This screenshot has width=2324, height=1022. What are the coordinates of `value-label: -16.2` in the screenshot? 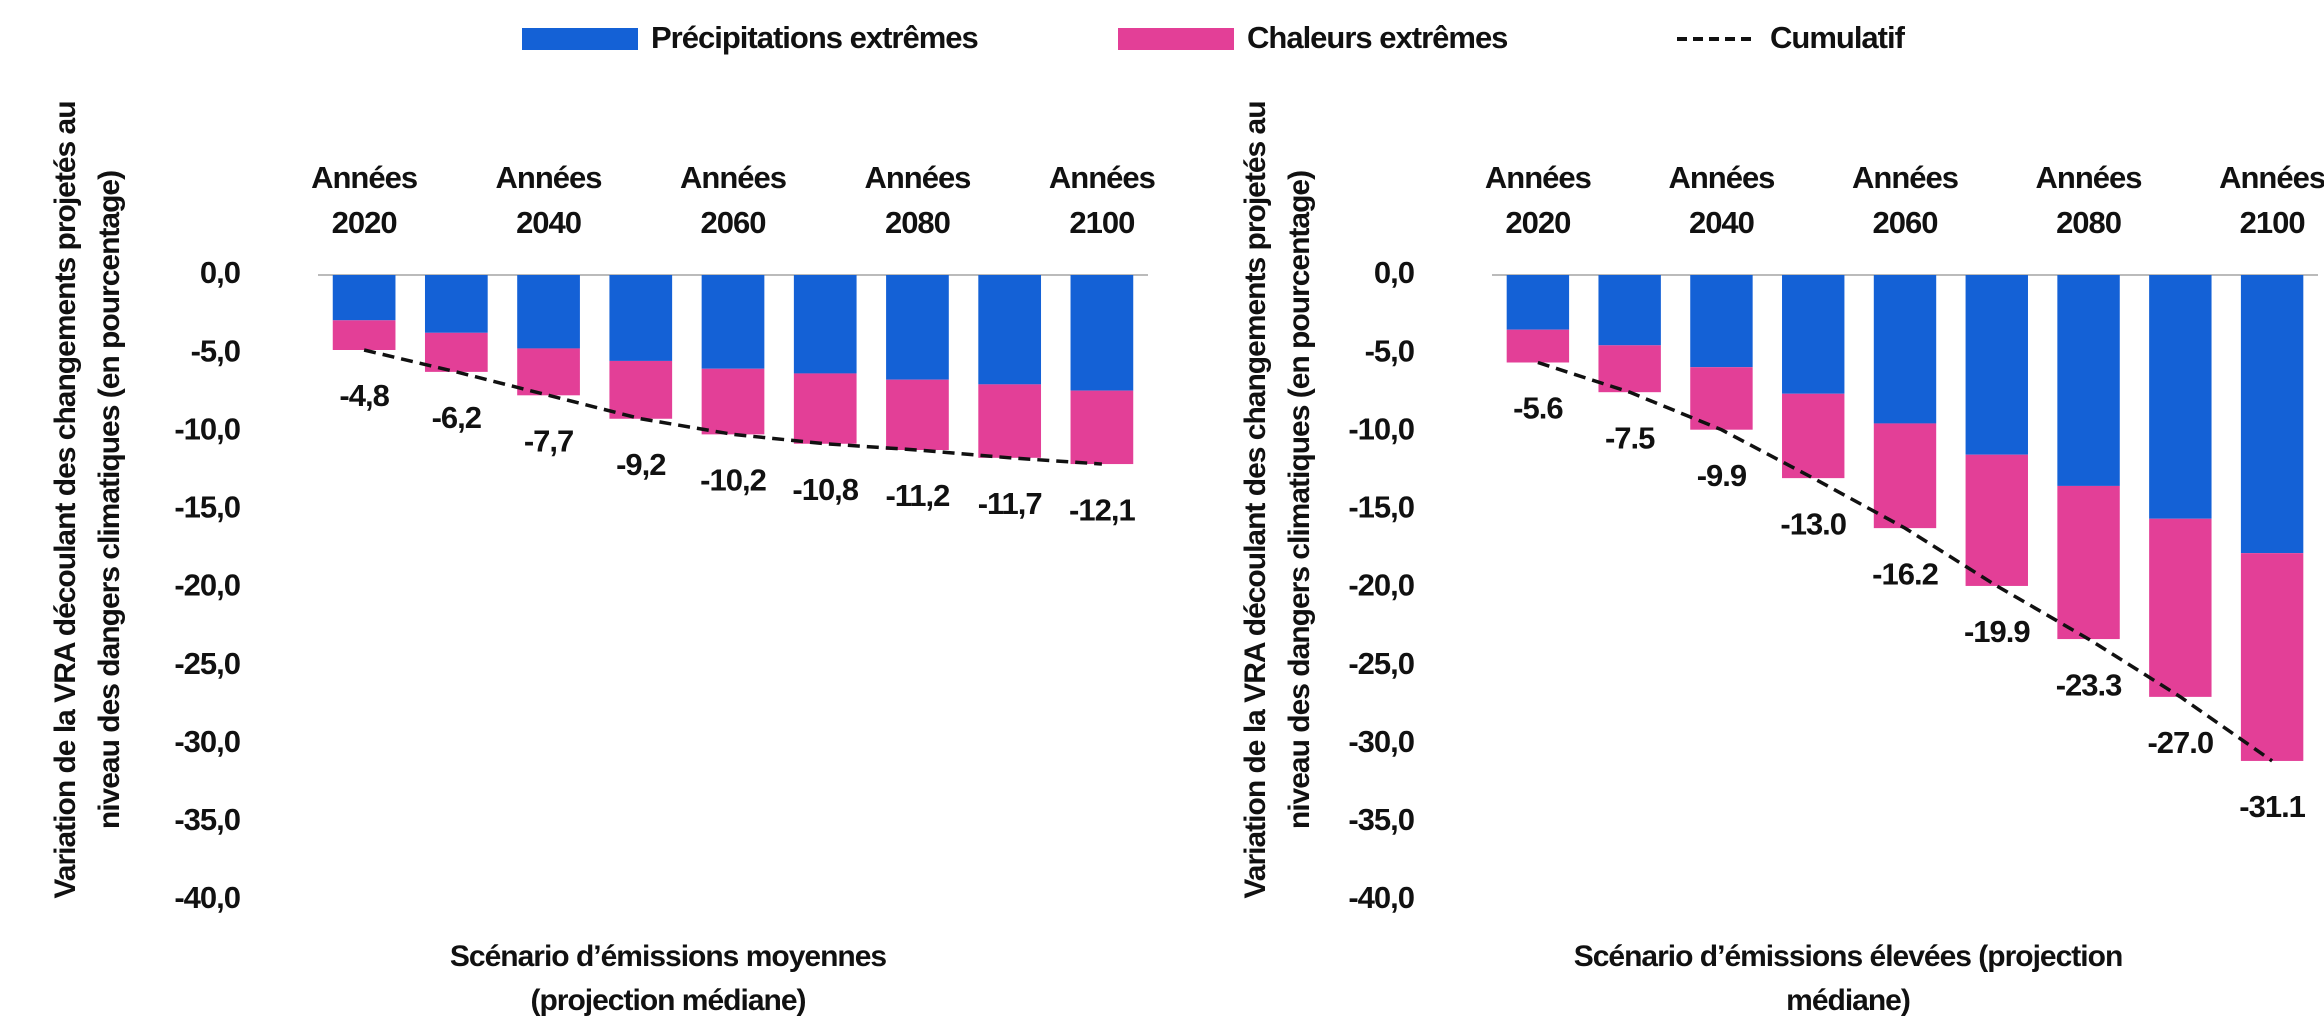 It's located at (1905, 573).